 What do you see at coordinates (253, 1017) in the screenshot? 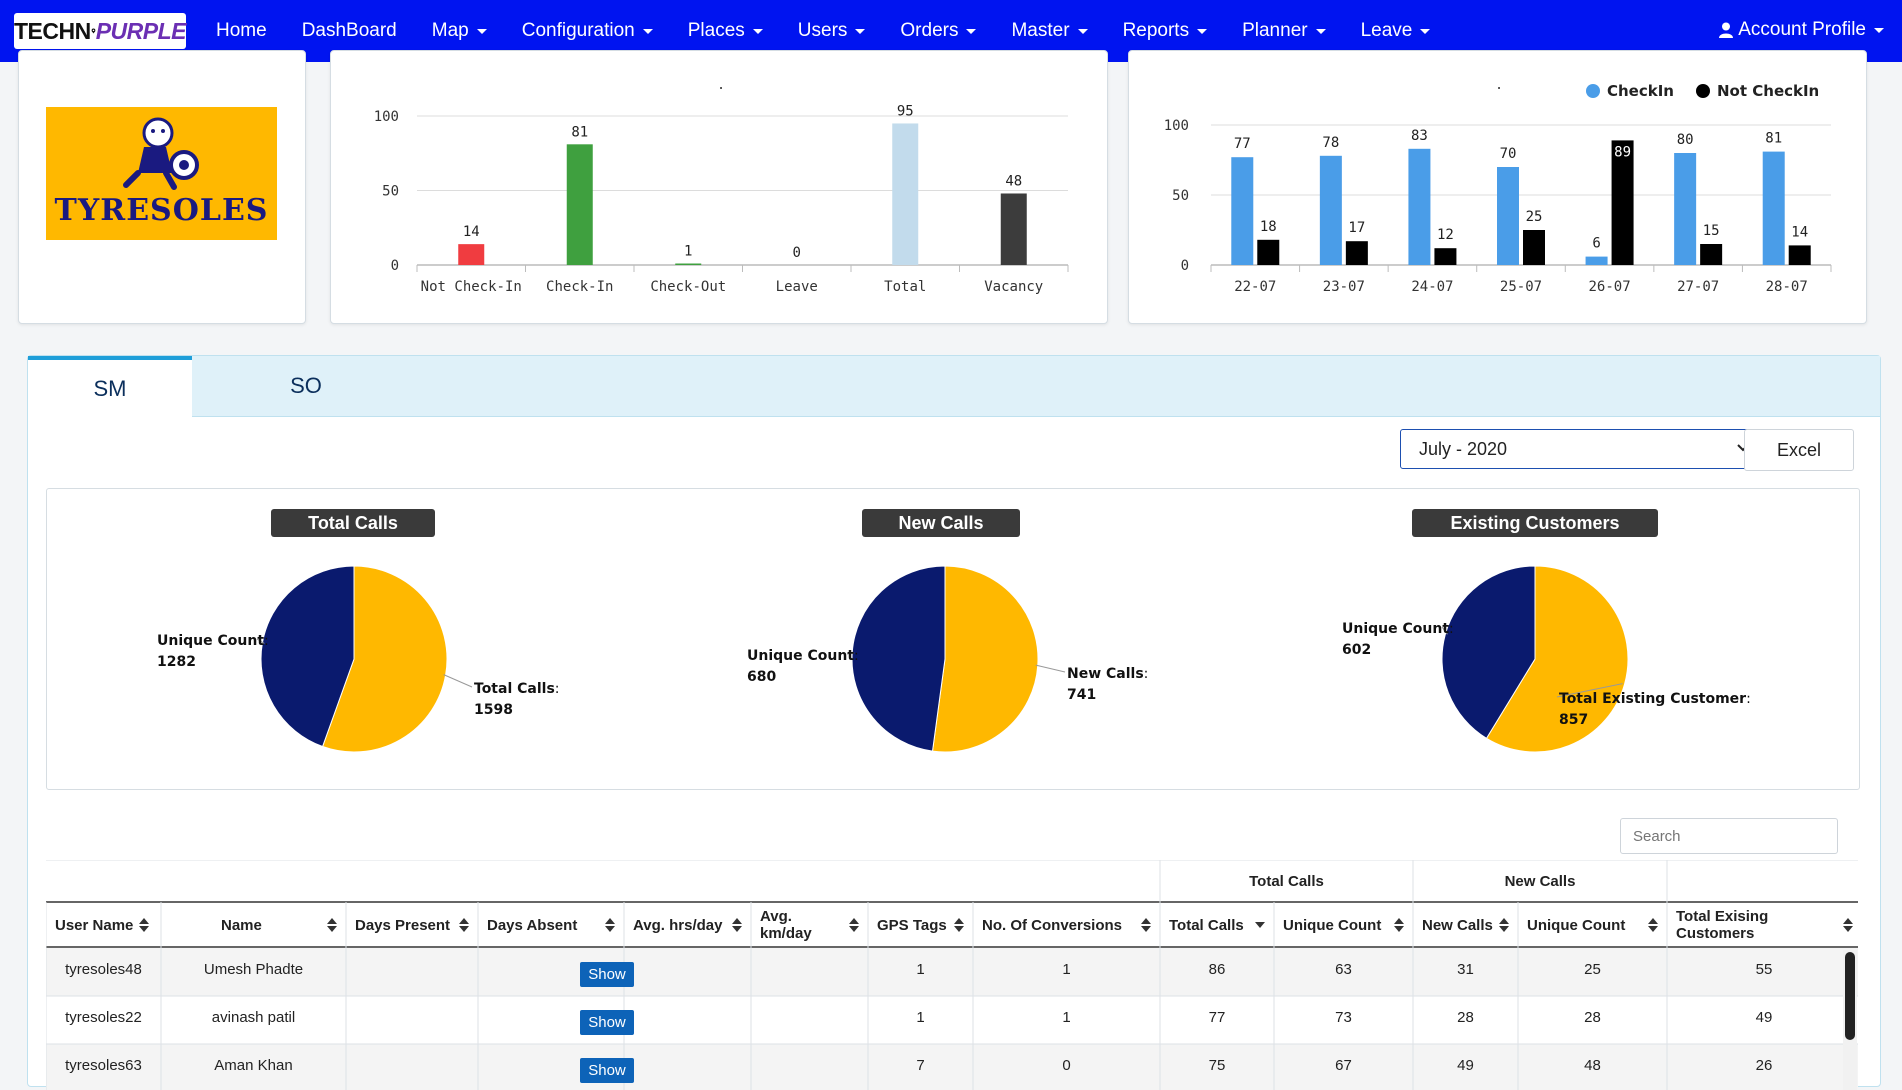
I see `cell-name: avinash patil` at bounding box center [253, 1017].